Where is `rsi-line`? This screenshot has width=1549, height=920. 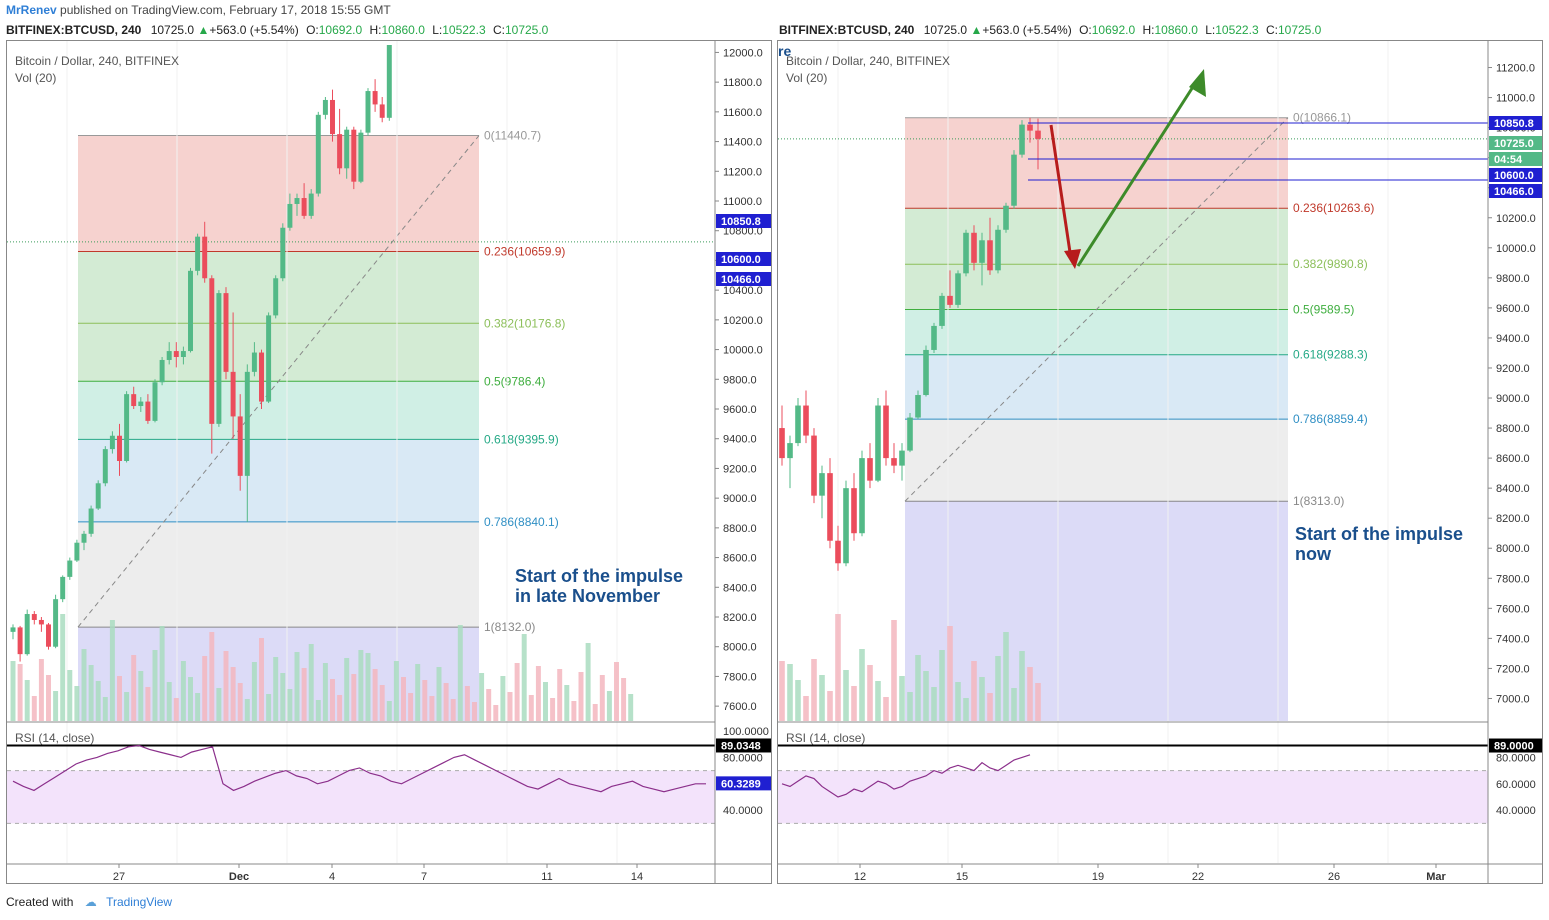
rsi-line is located at coordinates (906, 776).